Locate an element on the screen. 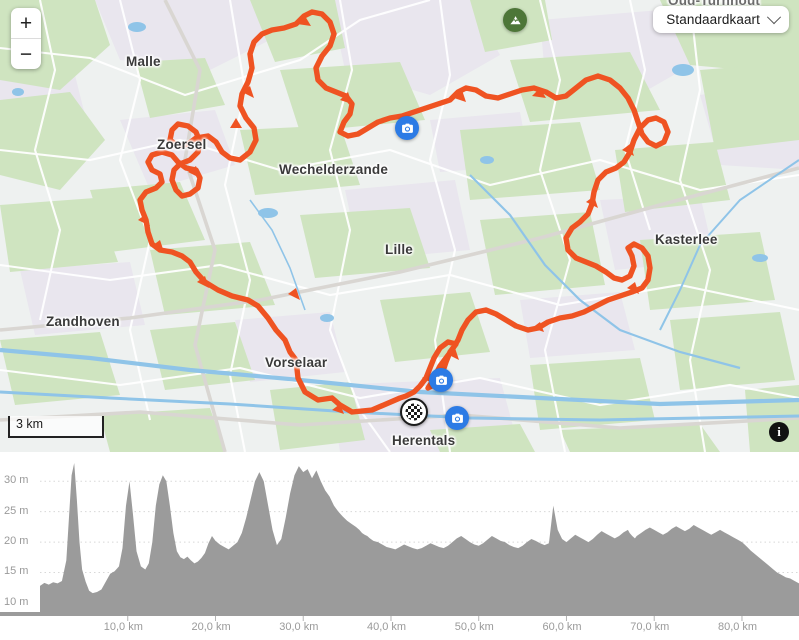  mountain-icon is located at coordinates (515, 19).